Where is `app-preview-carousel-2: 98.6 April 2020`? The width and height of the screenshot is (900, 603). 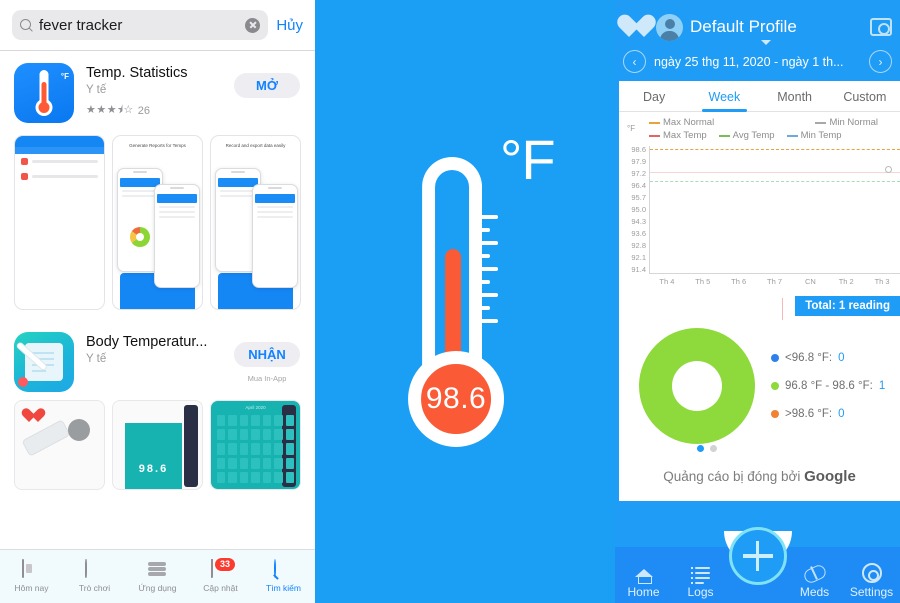
app-preview-carousel-2: 98.6 April 2020 is located at coordinates (157, 444).